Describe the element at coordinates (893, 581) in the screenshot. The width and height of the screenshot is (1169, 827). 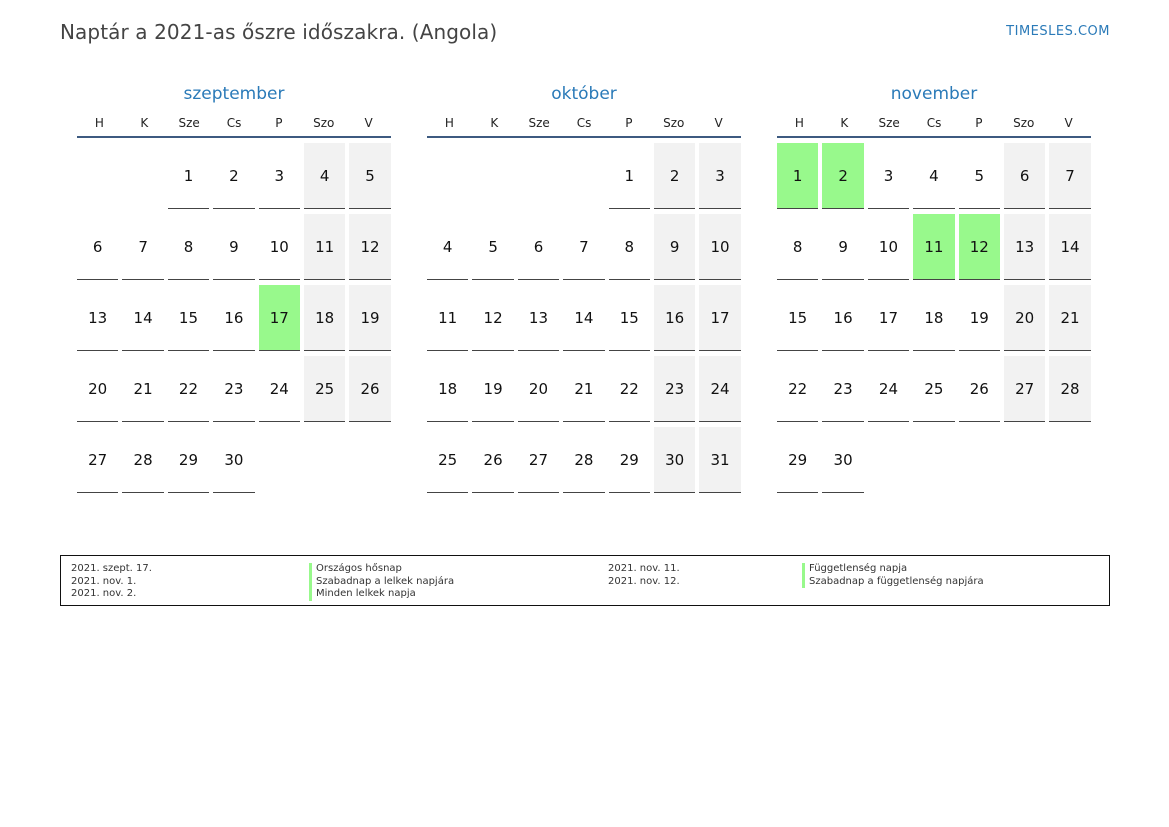
I see `legend-holiday-name: Szabadnap a függetlenség napjára` at that location.